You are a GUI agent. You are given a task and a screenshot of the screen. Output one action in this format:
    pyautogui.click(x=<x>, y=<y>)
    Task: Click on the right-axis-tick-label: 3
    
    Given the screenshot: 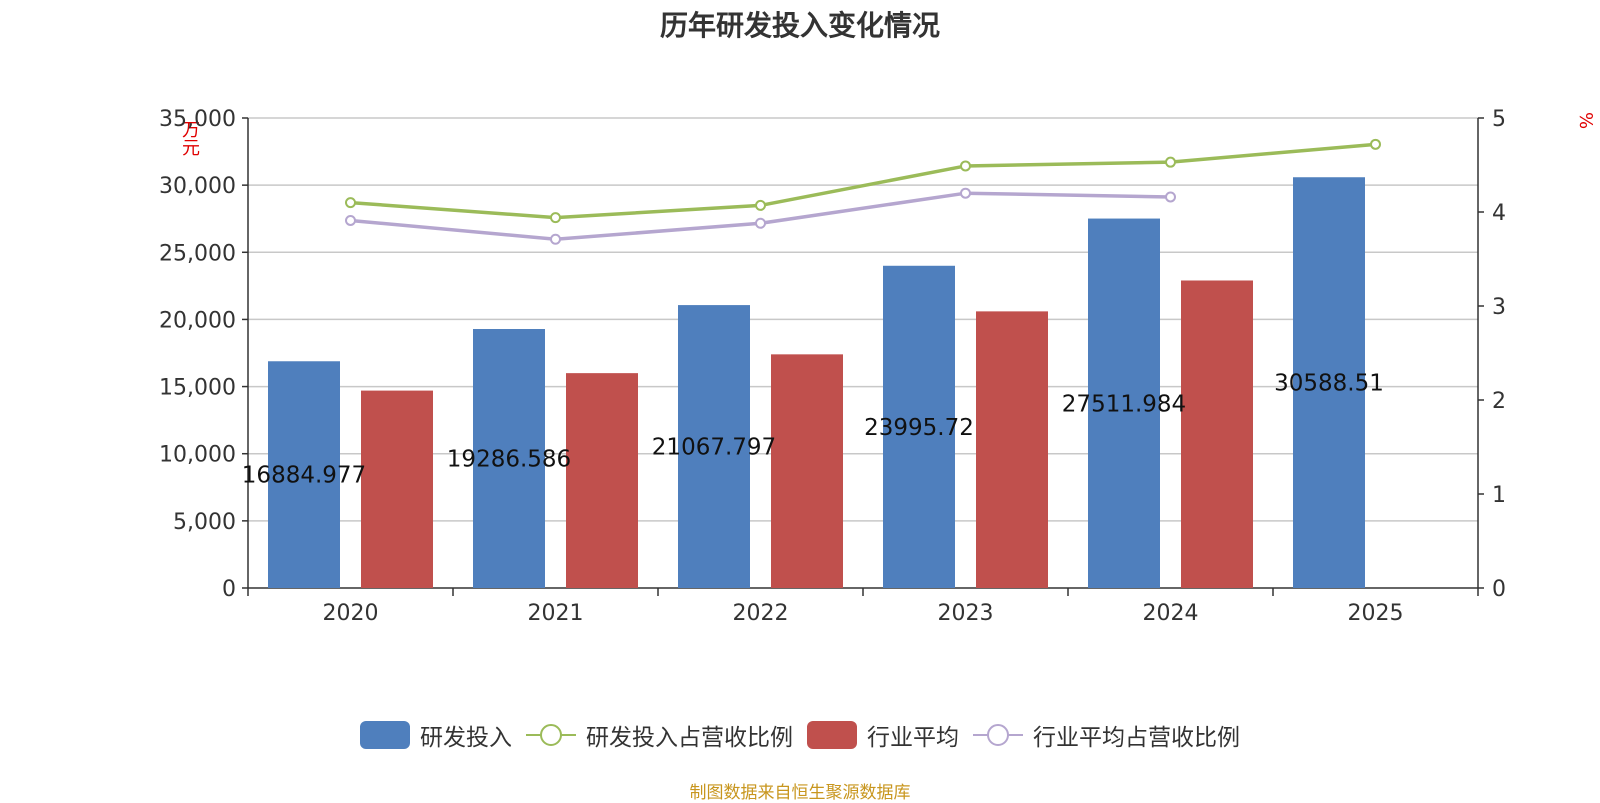 What is the action you would take?
    pyautogui.click(x=1499, y=307)
    